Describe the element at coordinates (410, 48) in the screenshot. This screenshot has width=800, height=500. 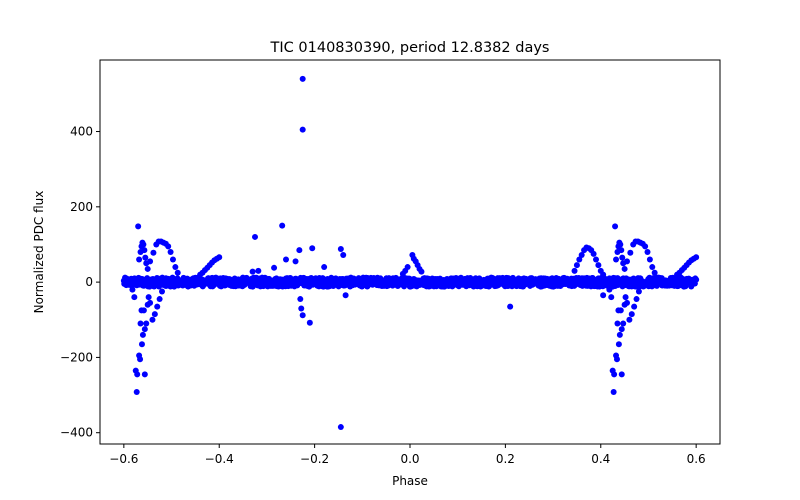
I see `chart-title: TIC 0140830390, period 12.8382 days` at that location.